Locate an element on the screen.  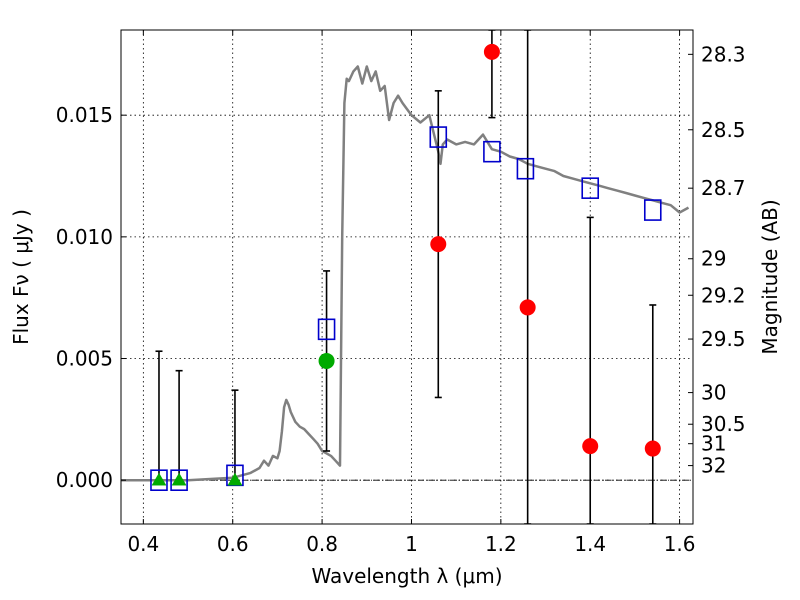
right-tick-label: 29.2 is located at coordinates (723, 295).